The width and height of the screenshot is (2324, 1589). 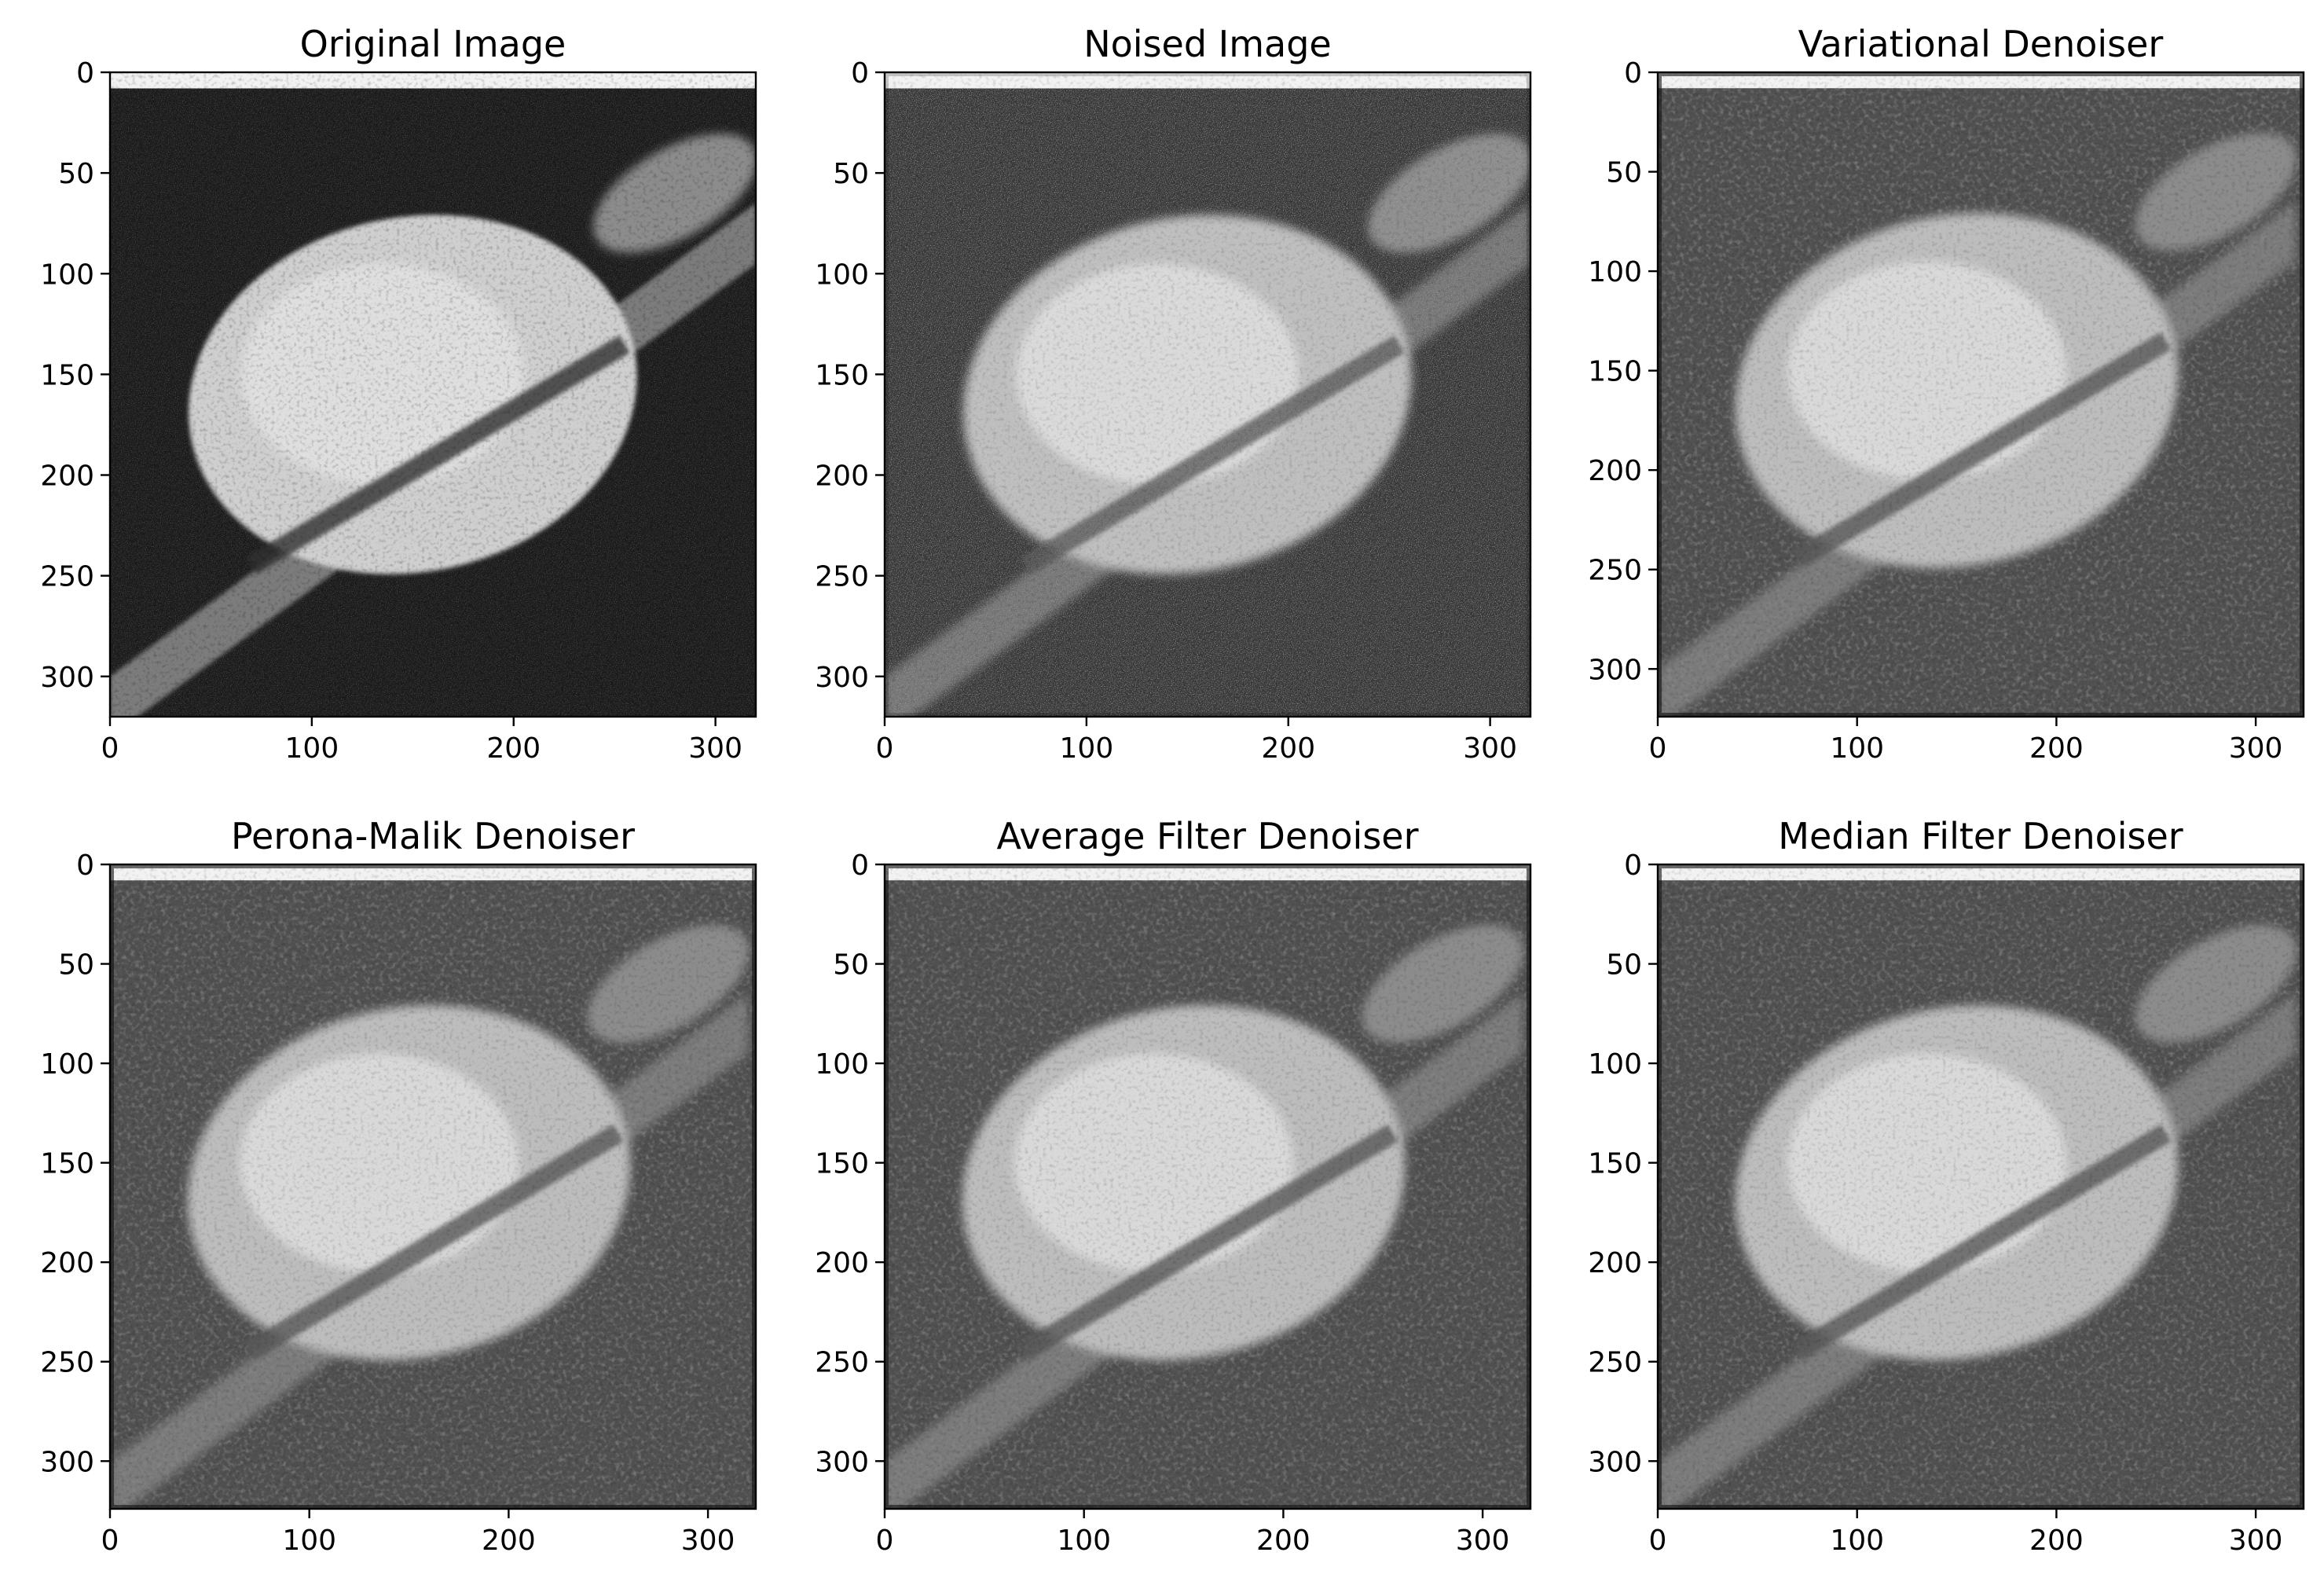 I want to click on subplot-title: Average Filter Denoiser, so click(x=1207, y=836).